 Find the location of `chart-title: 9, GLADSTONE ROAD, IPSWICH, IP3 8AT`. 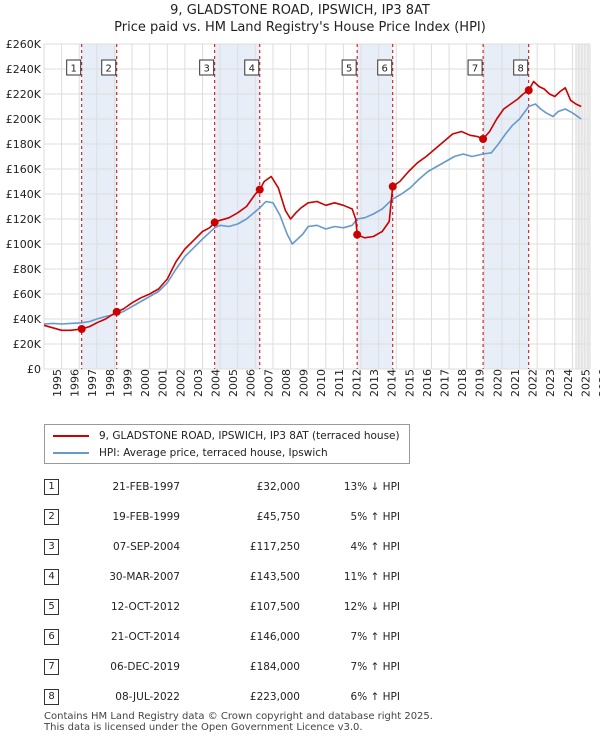

chart-title: 9, GLADSTONE ROAD, IPSWICH, IP3 8AT is located at coordinates (300, 10).